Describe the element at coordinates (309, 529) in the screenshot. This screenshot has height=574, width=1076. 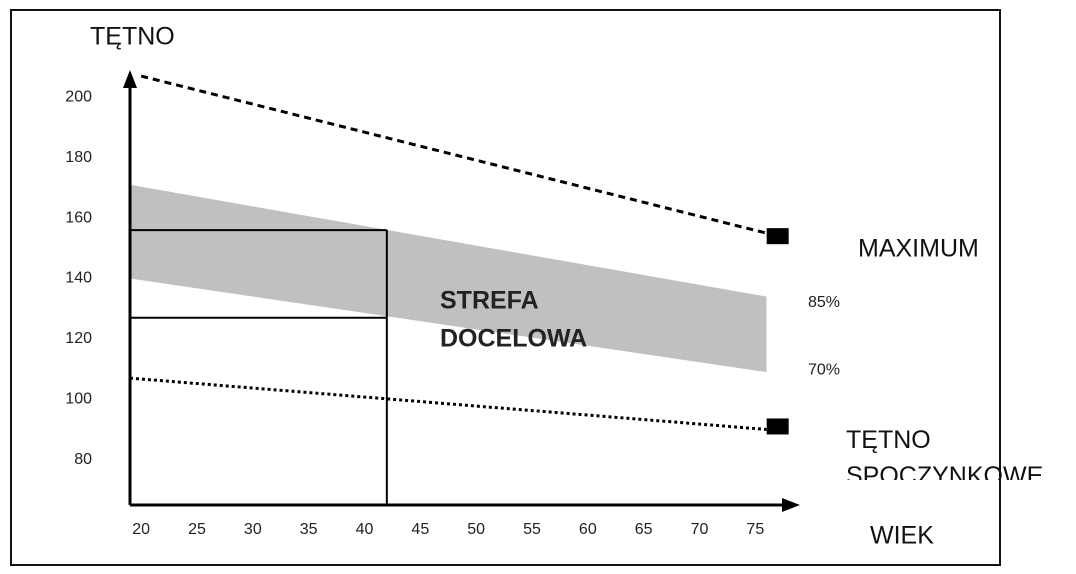
I see `x-tick-label: 35` at that location.